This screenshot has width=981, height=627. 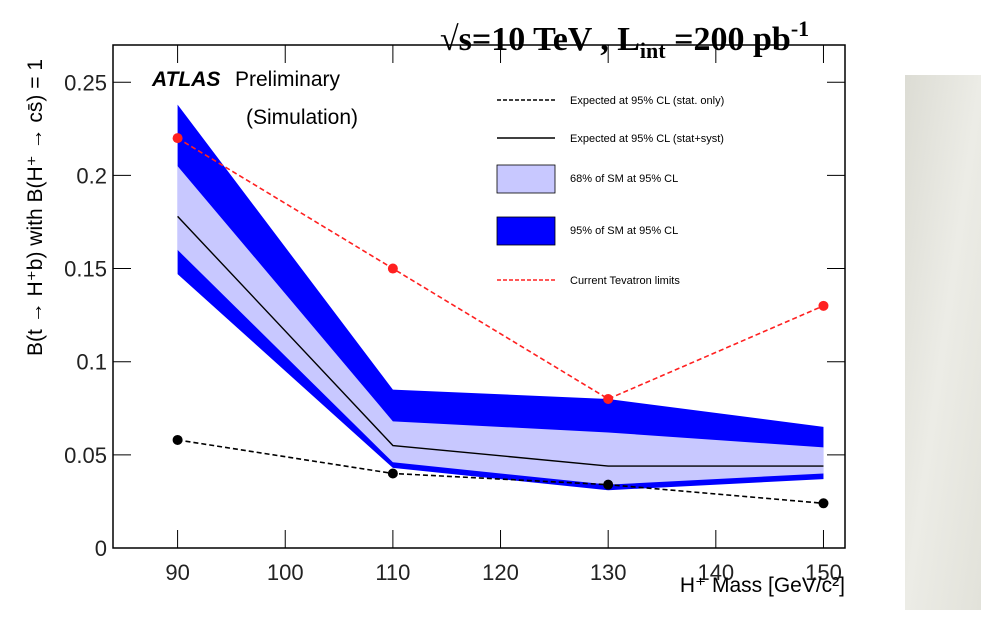 I want to click on legend-label: Expected at 95% CL (stat. only), so click(x=647, y=101).